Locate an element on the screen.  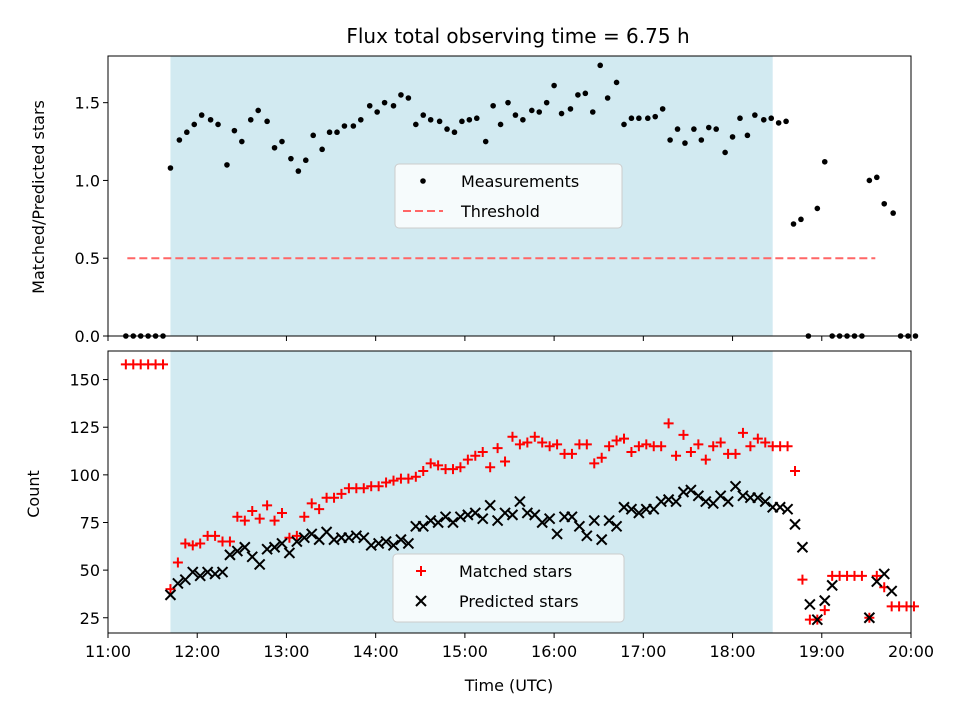
y-tick-label: 25 is located at coordinates (90, 618).